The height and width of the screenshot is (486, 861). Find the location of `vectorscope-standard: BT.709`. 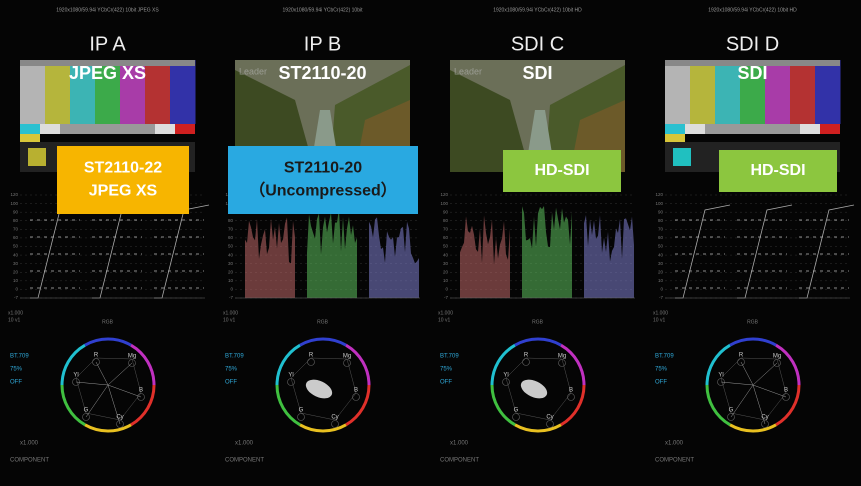

vectorscope-standard: BT.709 is located at coordinates (449, 357).